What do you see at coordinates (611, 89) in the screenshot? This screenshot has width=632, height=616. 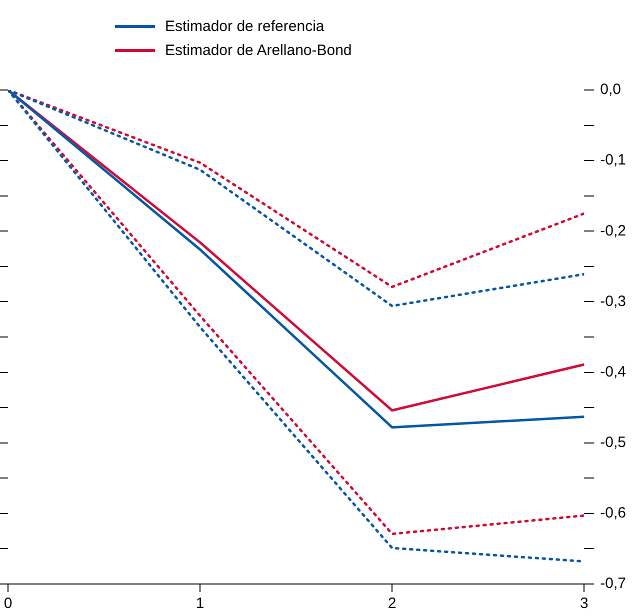 I see `y-tick-label: 0,0` at bounding box center [611, 89].